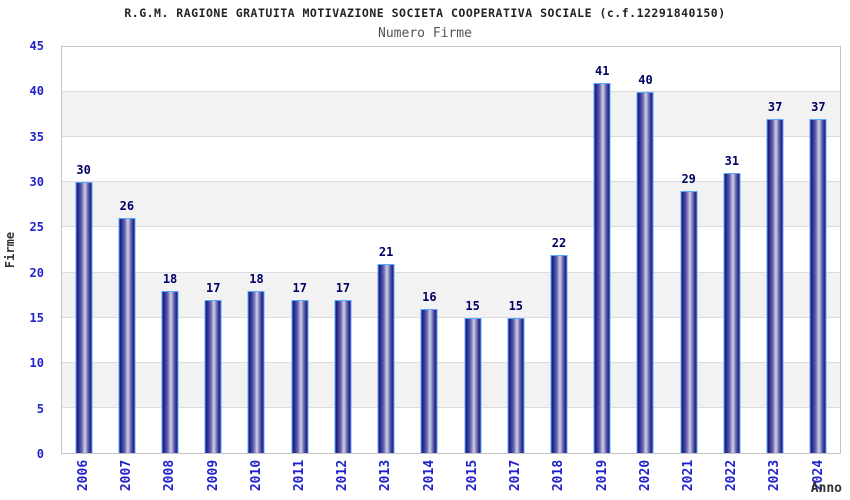 The width and height of the screenshot is (850, 500). I want to click on bar-slot-2006: 30 2006, so click(83, 269).